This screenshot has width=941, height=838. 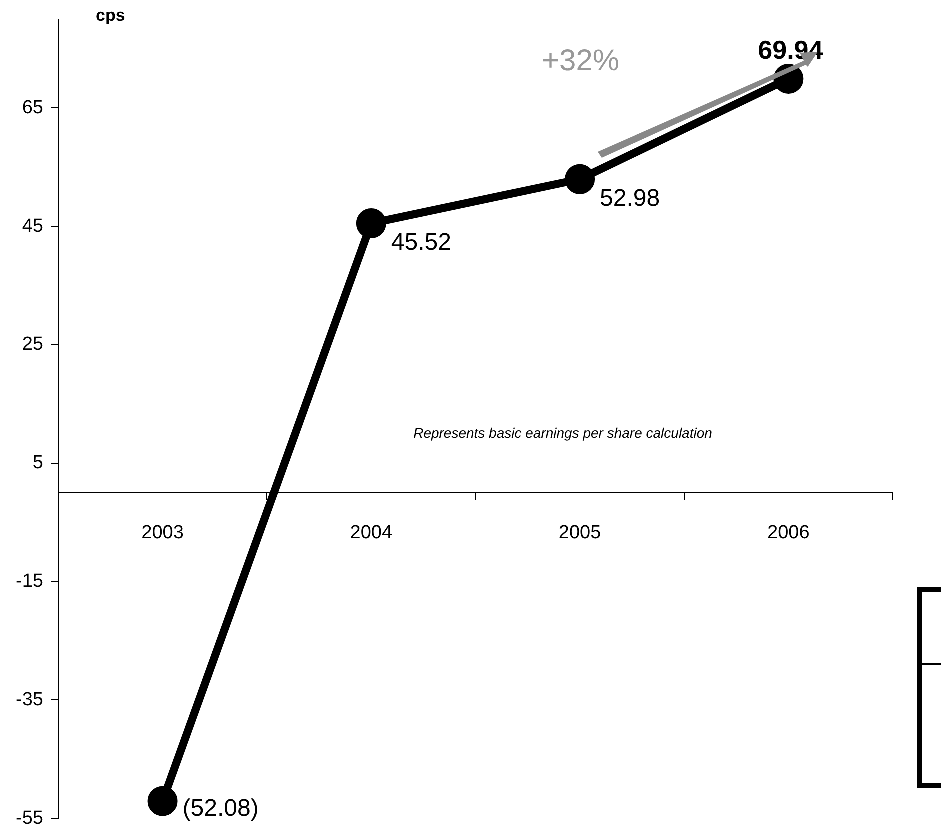 What do you see at coordinates (30, 581) in the screenshot?
I see `y-tick-label: -15` at bounding box center [30, 581].